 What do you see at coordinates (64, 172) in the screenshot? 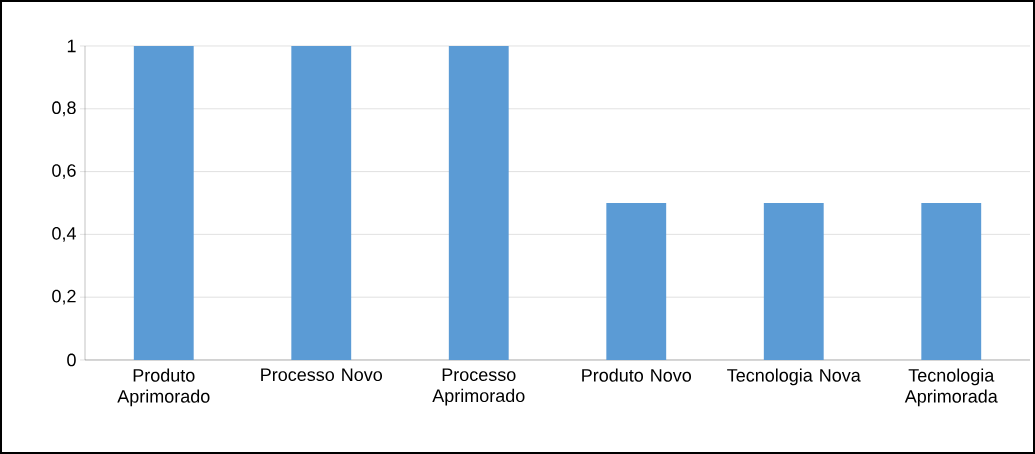
I see `y-tick-label: 0,6` at bounding box center [64, 172].